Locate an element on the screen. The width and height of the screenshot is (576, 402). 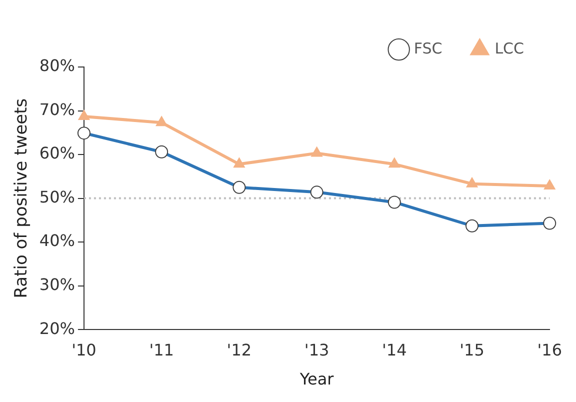
y-tick-label: 60% is located at coordinates (57, 153).